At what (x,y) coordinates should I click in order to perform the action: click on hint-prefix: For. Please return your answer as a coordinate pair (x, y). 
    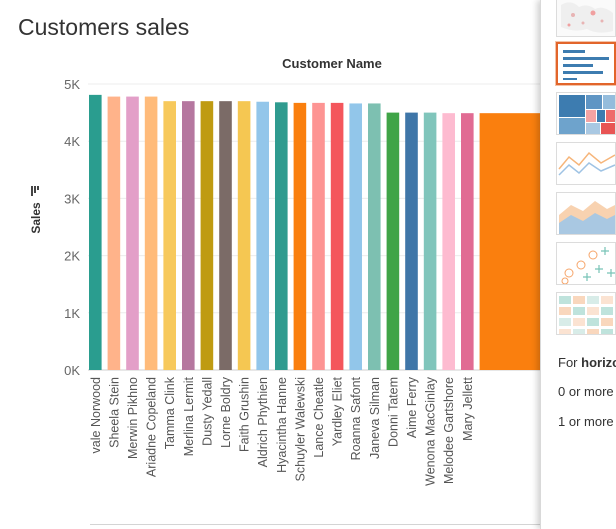
    Looking at the image, I should click on (570, 362).